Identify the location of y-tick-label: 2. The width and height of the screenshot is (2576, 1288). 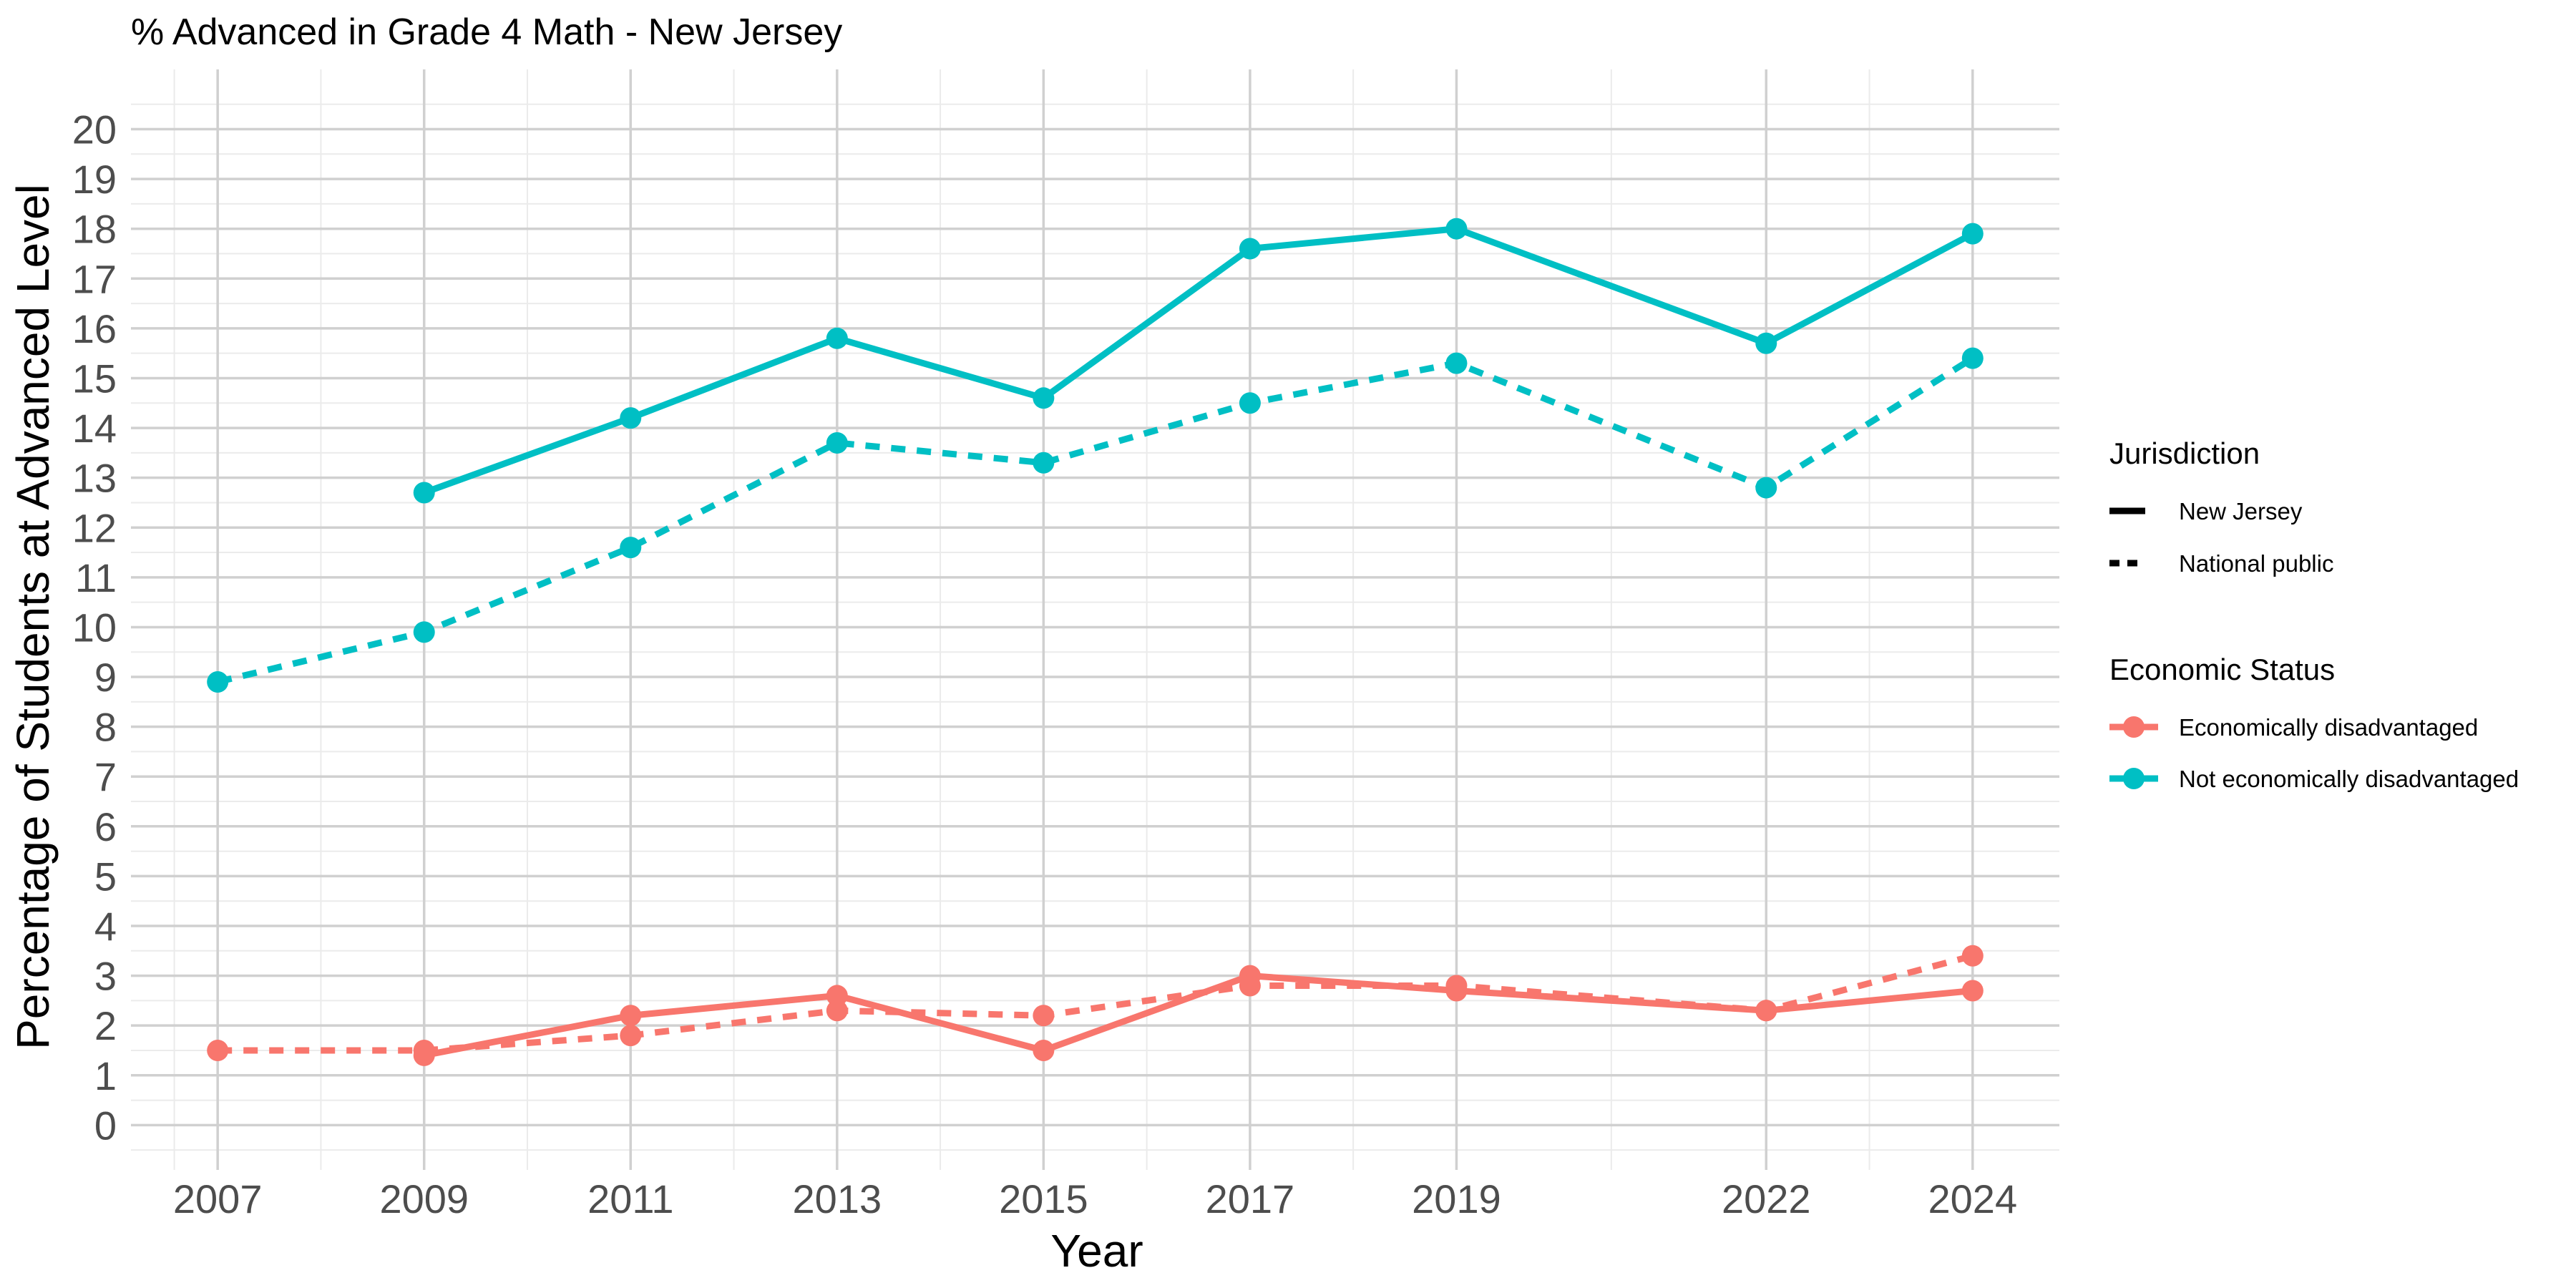
(105, 1025).